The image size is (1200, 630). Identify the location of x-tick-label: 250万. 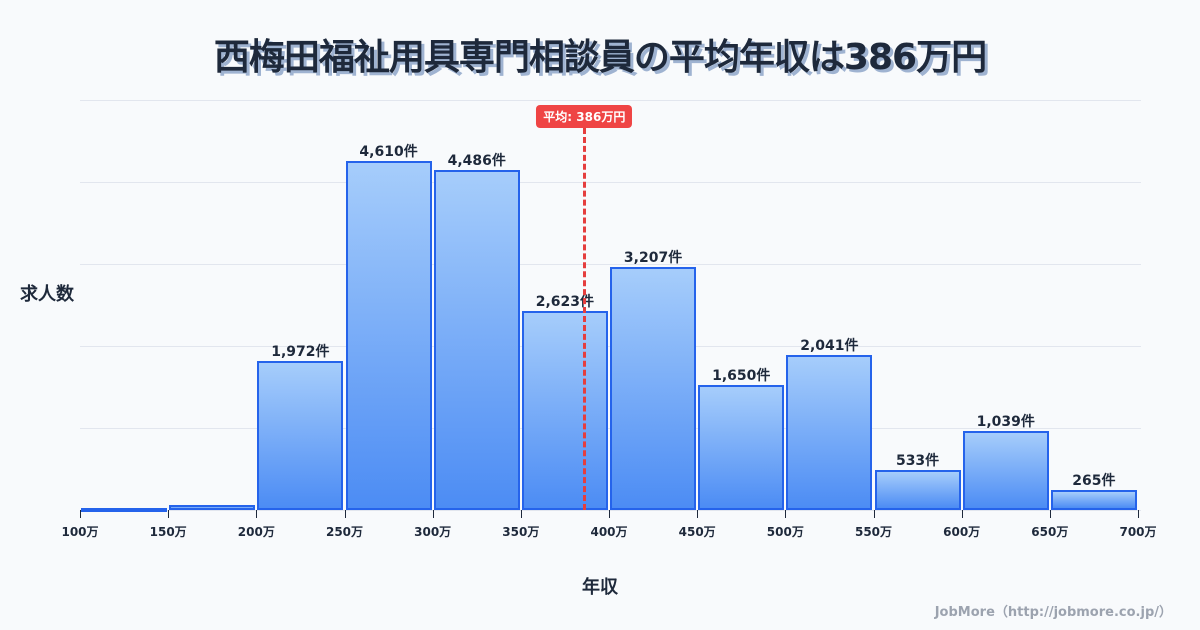
(344, 532).